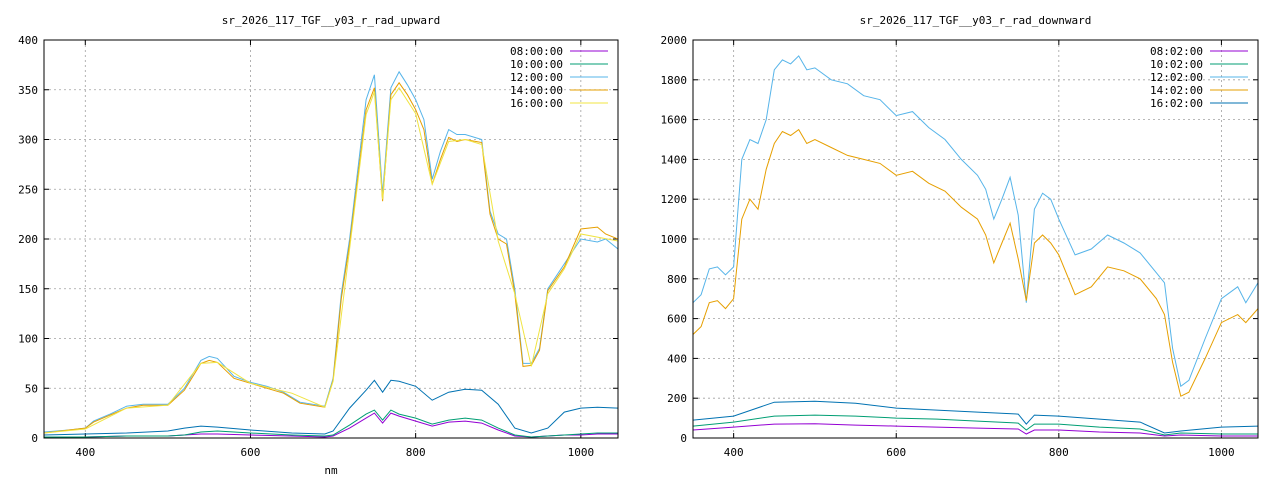 The height and width of the screenshot is (480, 1280). What do you see at coordinates (674, 199) in the screenshot?
I see `y-tick-label: 1200` at bounding box center [674, 199].